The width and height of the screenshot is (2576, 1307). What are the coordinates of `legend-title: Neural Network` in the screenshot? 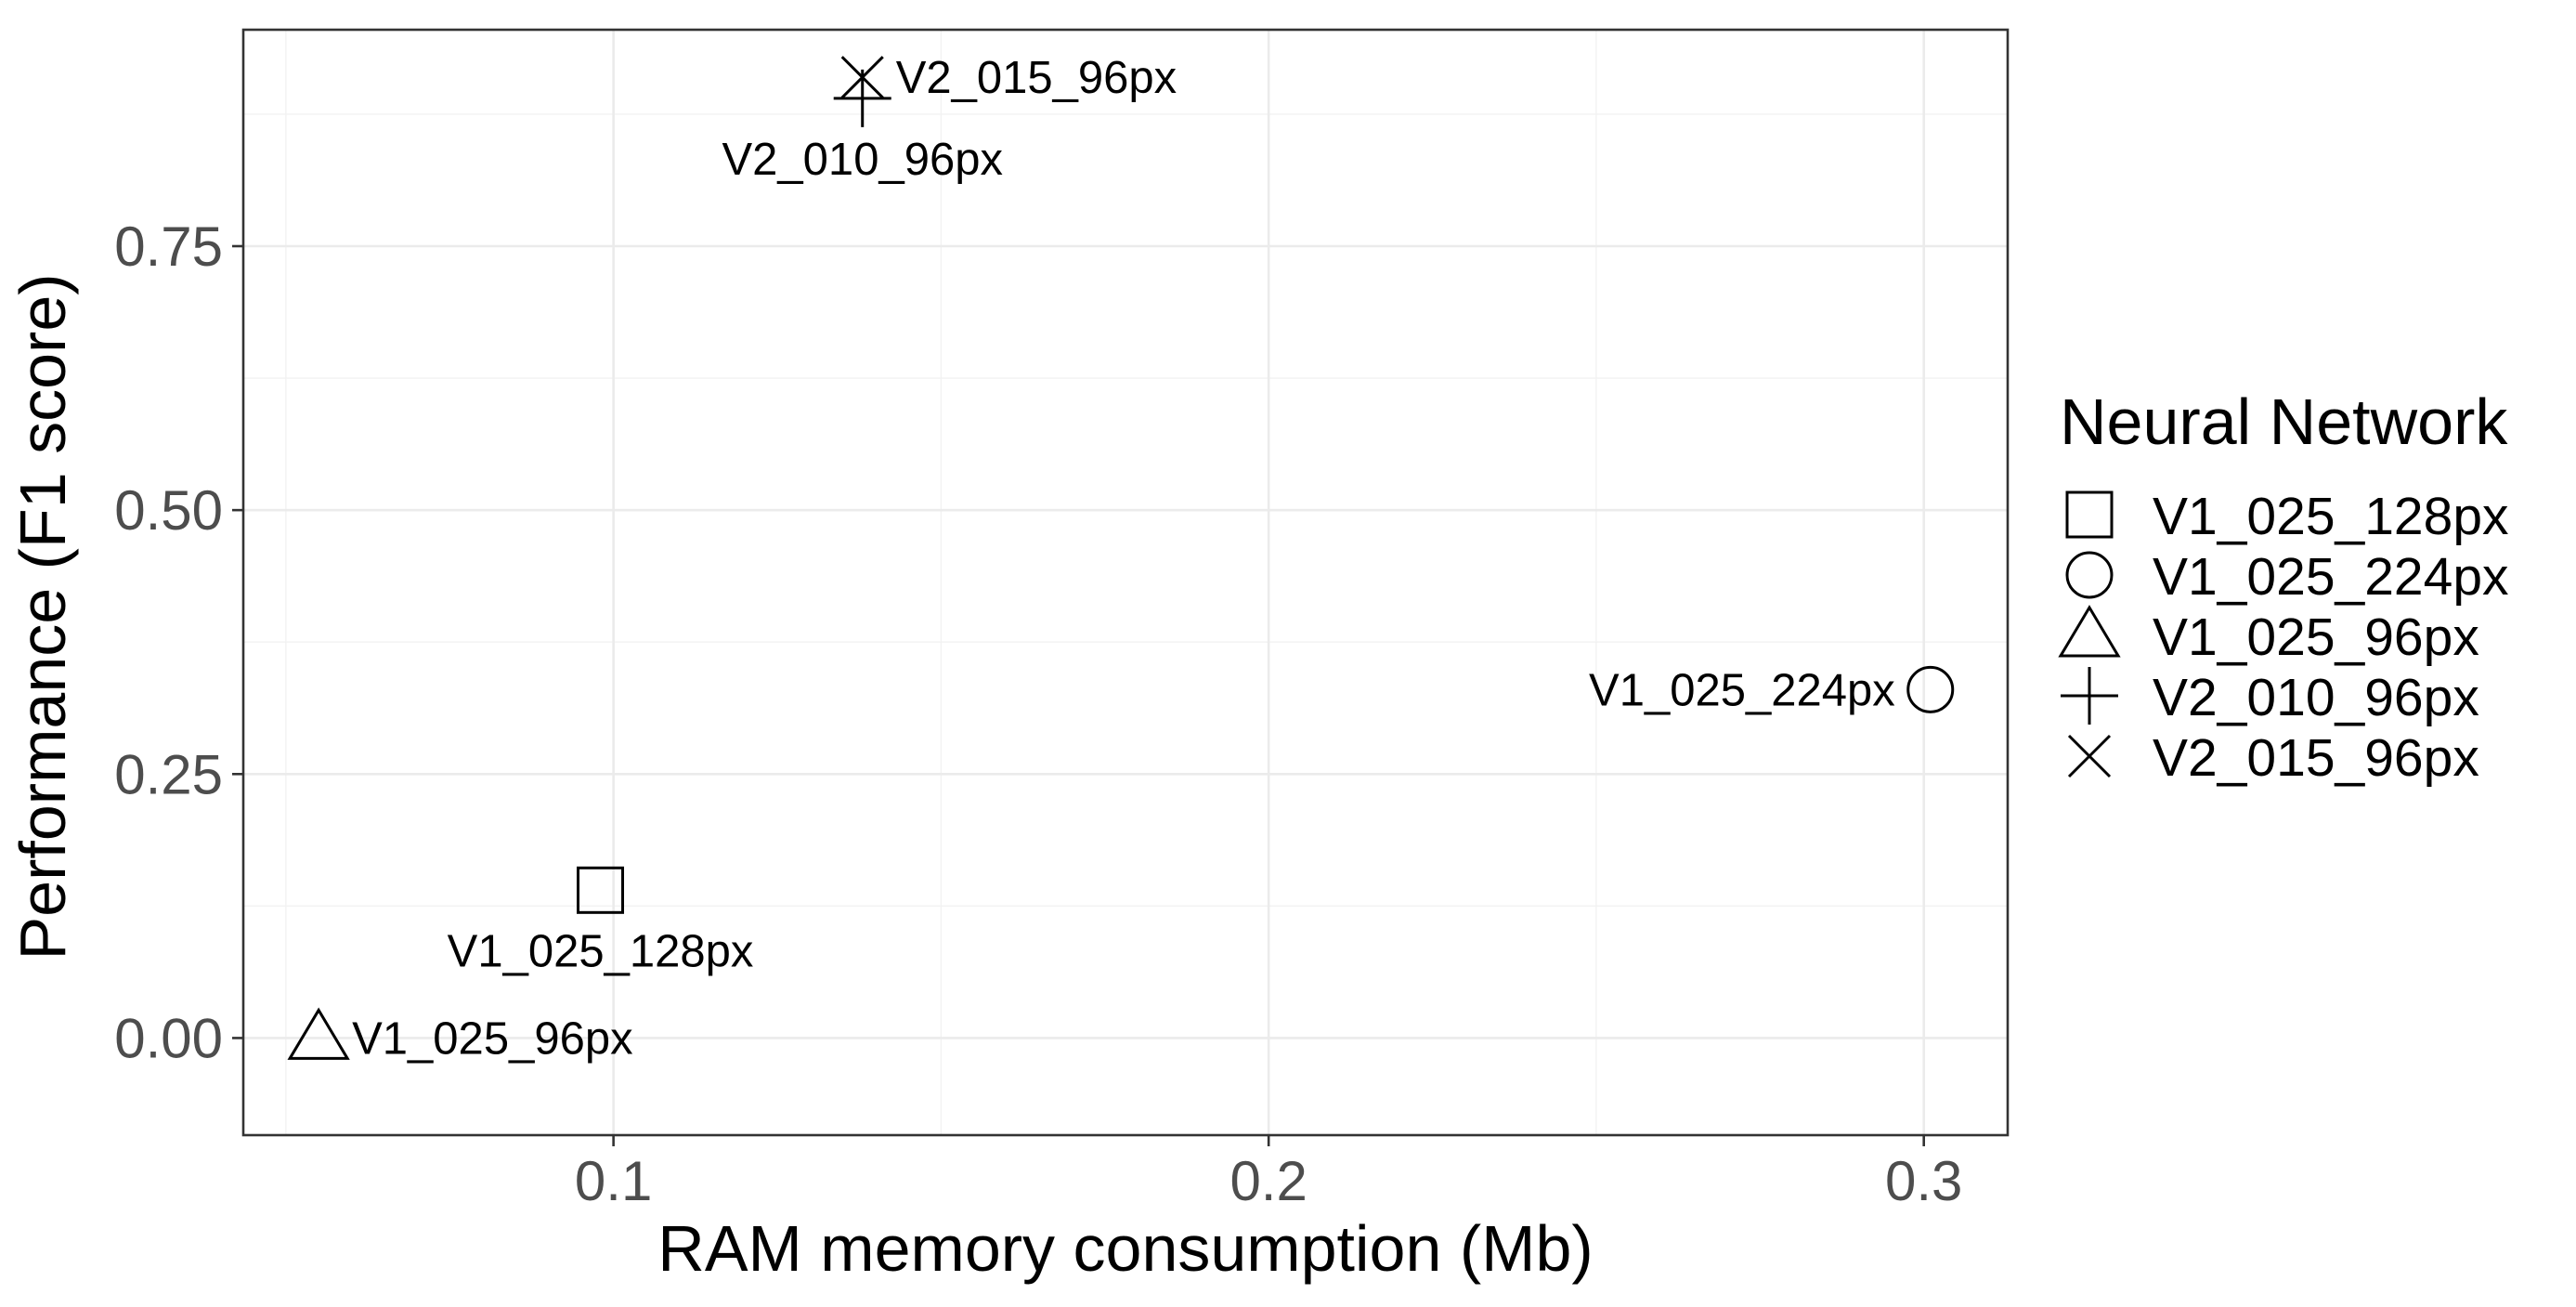 It's located at (2284, 422).